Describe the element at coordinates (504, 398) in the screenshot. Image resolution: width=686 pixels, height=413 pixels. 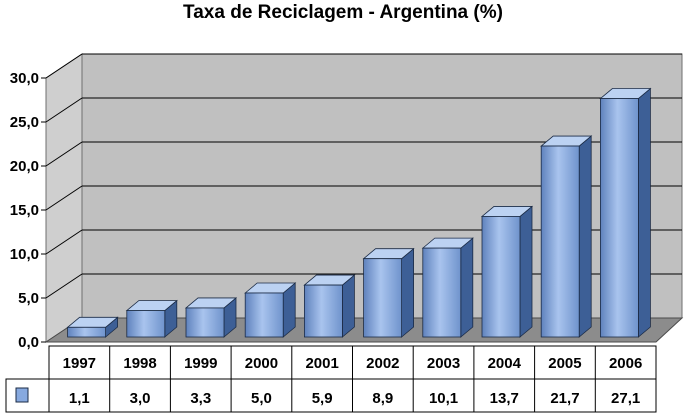
I see `data-value-label: 13,7` at that location.